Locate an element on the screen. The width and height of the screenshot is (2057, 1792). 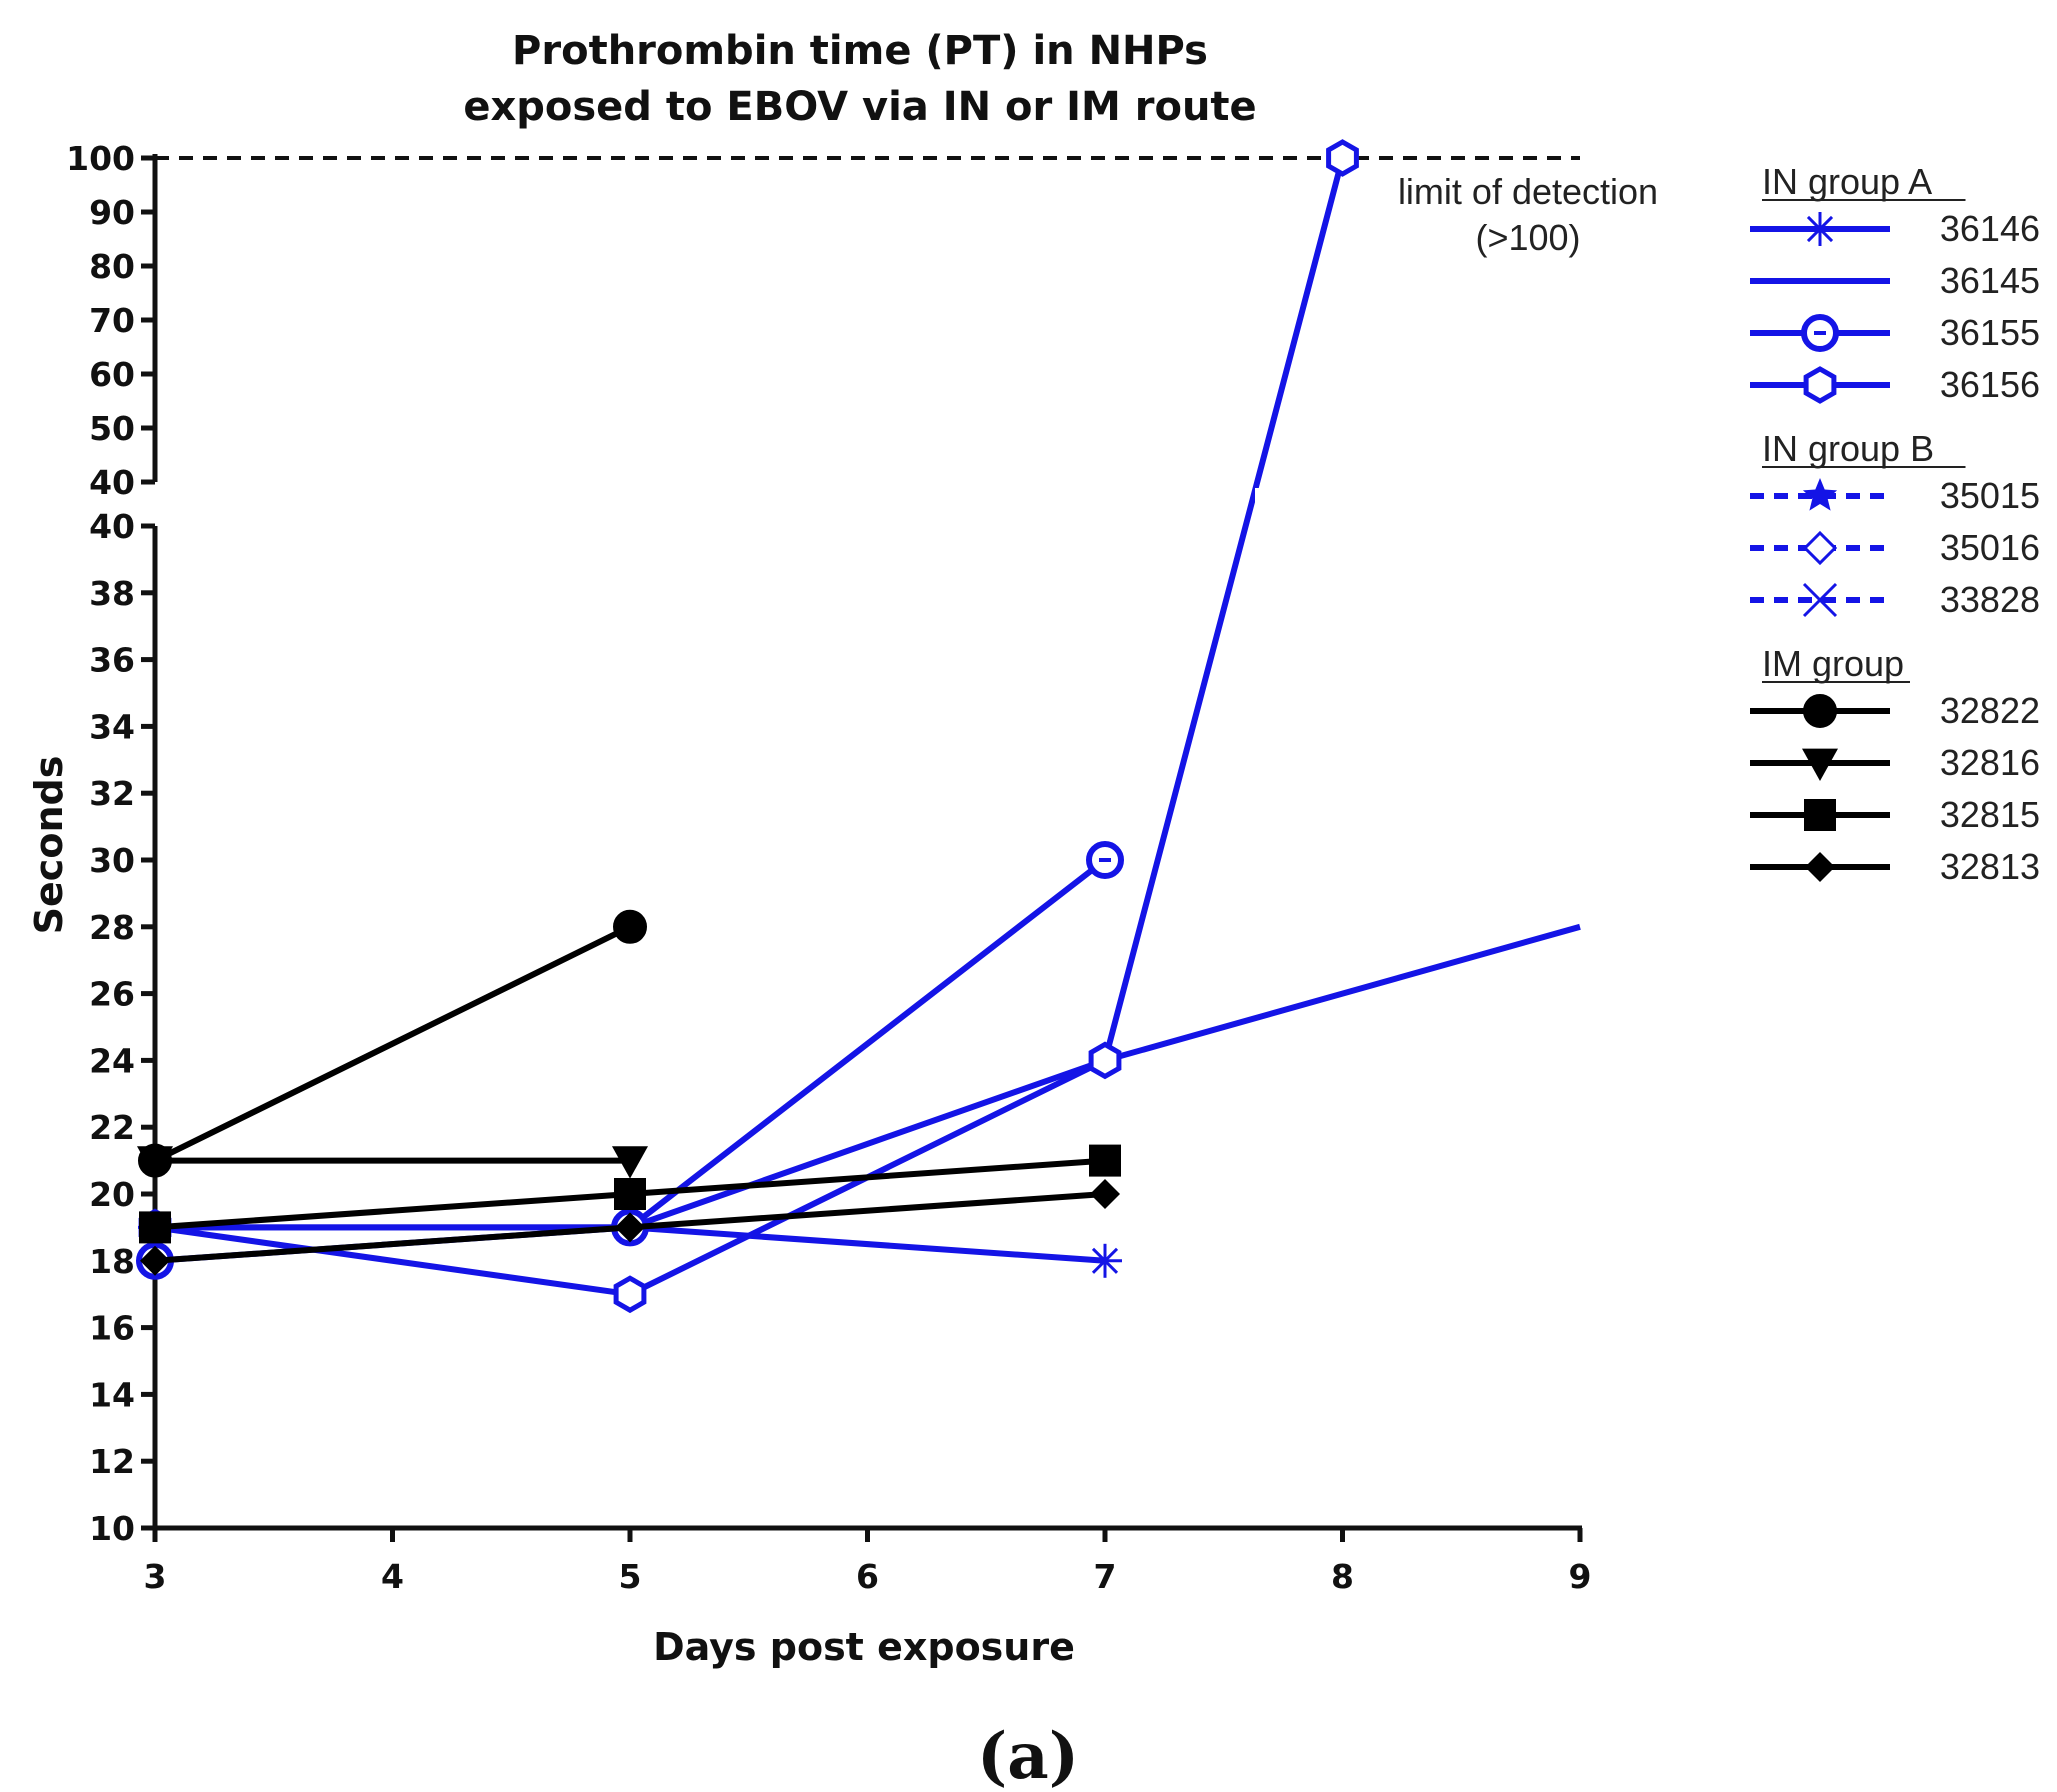
y-upper-tick-label: 50 is located at coordinates (112, 428).